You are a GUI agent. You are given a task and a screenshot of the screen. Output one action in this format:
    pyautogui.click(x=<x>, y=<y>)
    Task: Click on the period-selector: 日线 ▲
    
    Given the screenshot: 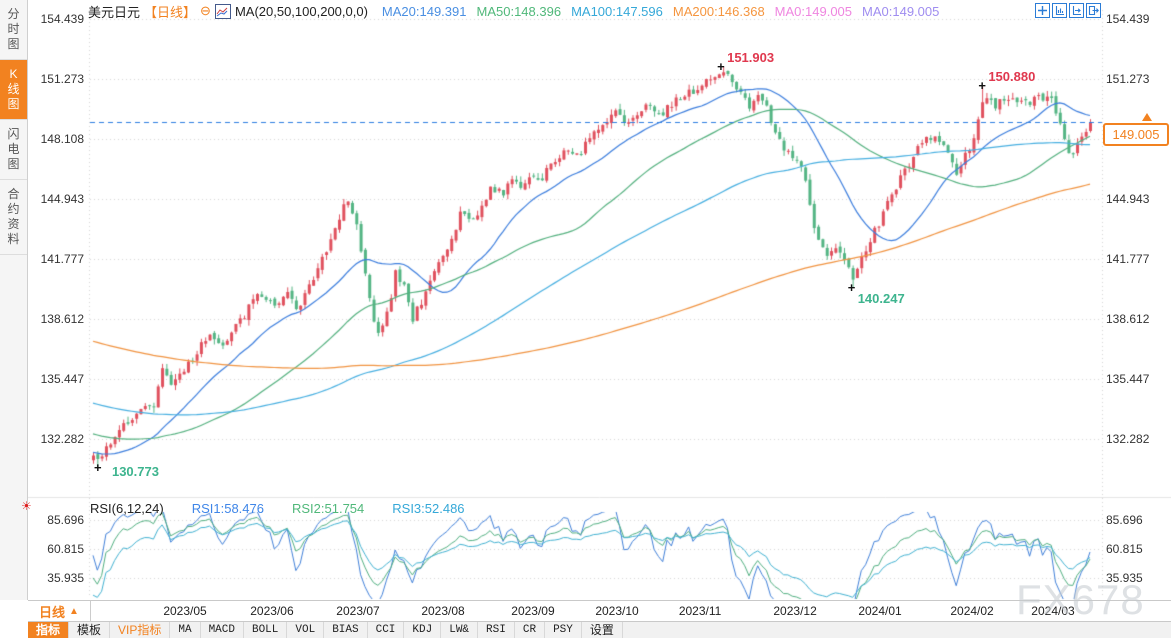 What is the action you would take?
    pyautogui.click(x=59, y=611)
    